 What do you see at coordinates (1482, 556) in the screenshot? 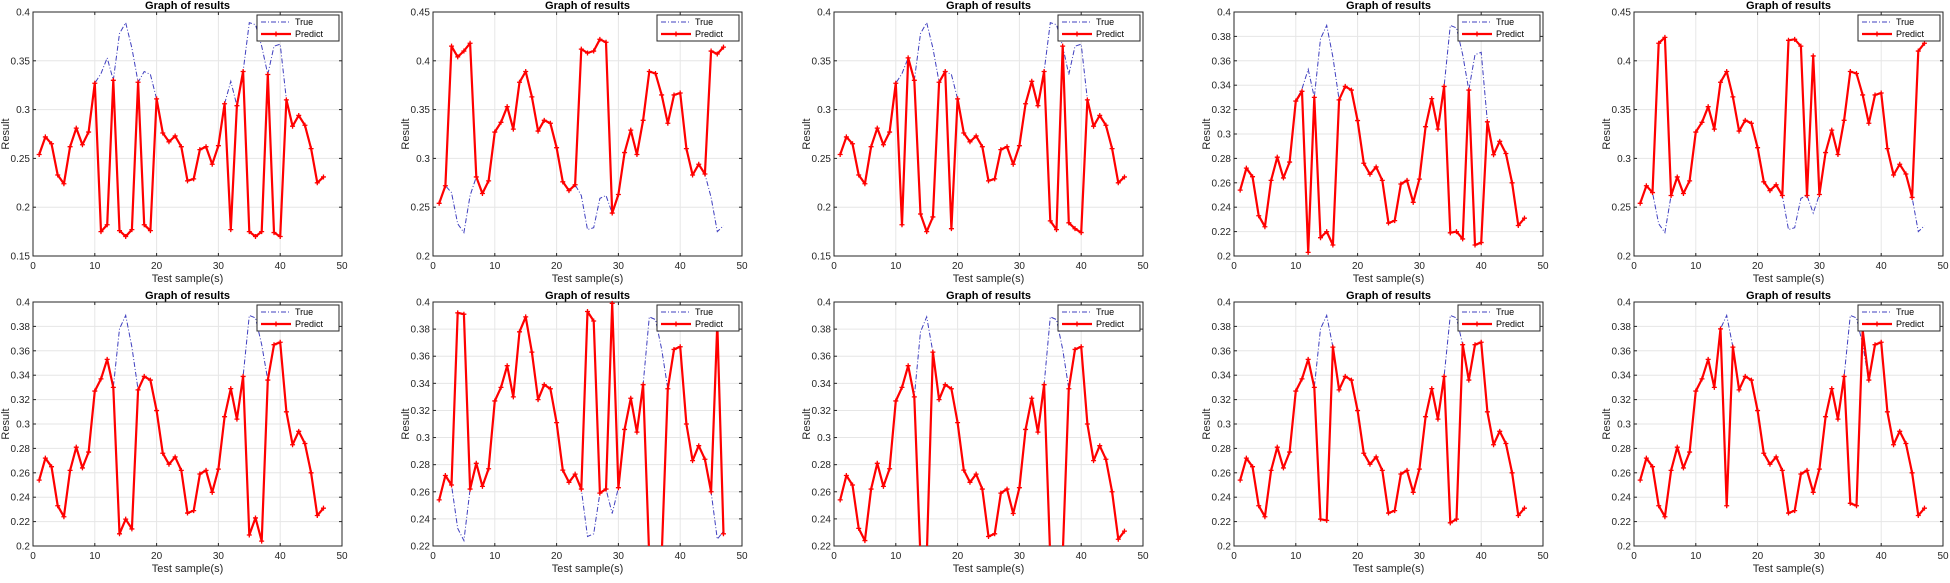
I see `x-tick-label: 40` at bounding box center [1482, 556].